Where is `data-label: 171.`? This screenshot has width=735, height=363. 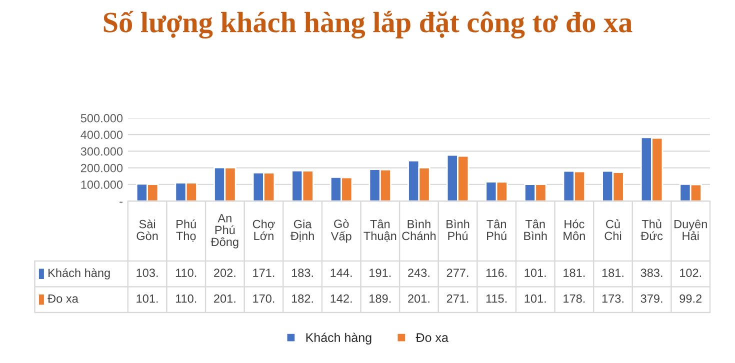 data-label: 171. is located at coordinates (263, 272).